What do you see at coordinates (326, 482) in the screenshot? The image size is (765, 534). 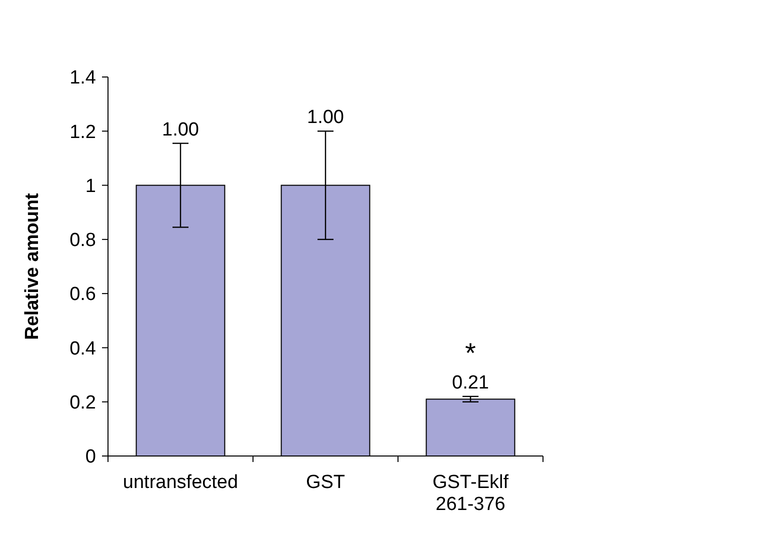 I see `x-tick-label: GST` at bounding box center [326, 482].